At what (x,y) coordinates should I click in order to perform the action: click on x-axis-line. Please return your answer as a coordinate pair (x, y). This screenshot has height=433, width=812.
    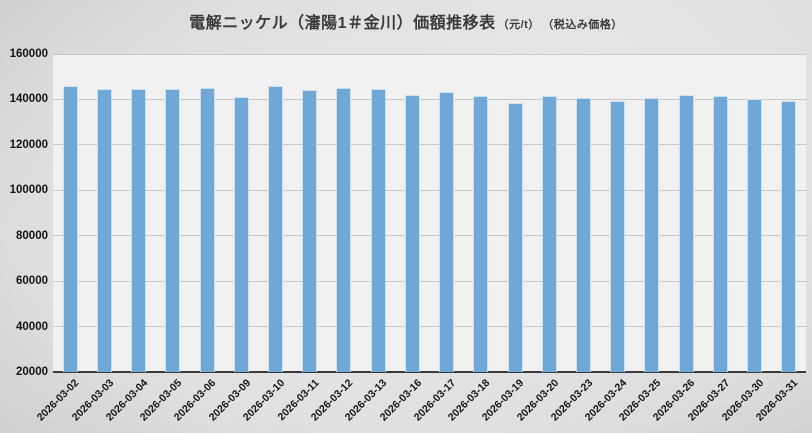
    Looking at the image, I should click on (429, 372).